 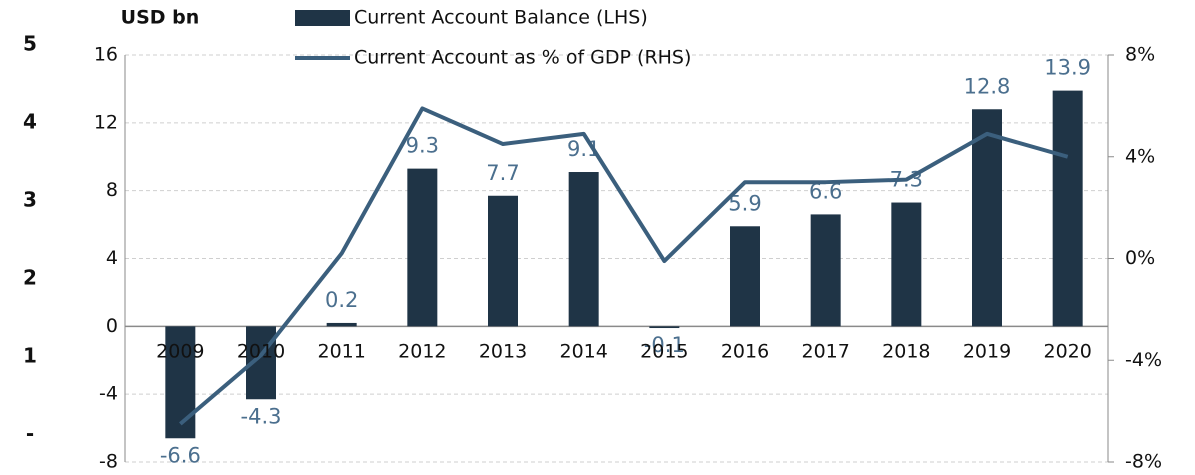 What do you see at coordinates (422, 352) in the screenshot?
I see `x-tick-label: 2012` at bounding box center [422, 352].